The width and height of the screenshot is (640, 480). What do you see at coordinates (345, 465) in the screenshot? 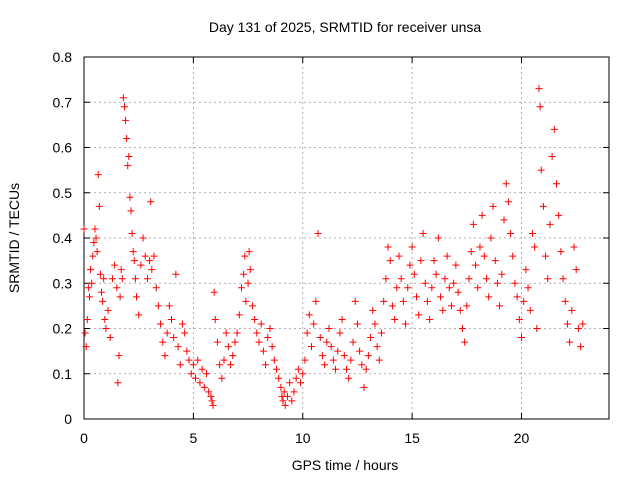
I see `x-axis-title: GPS time / hours` at bounding box center [345, 465].